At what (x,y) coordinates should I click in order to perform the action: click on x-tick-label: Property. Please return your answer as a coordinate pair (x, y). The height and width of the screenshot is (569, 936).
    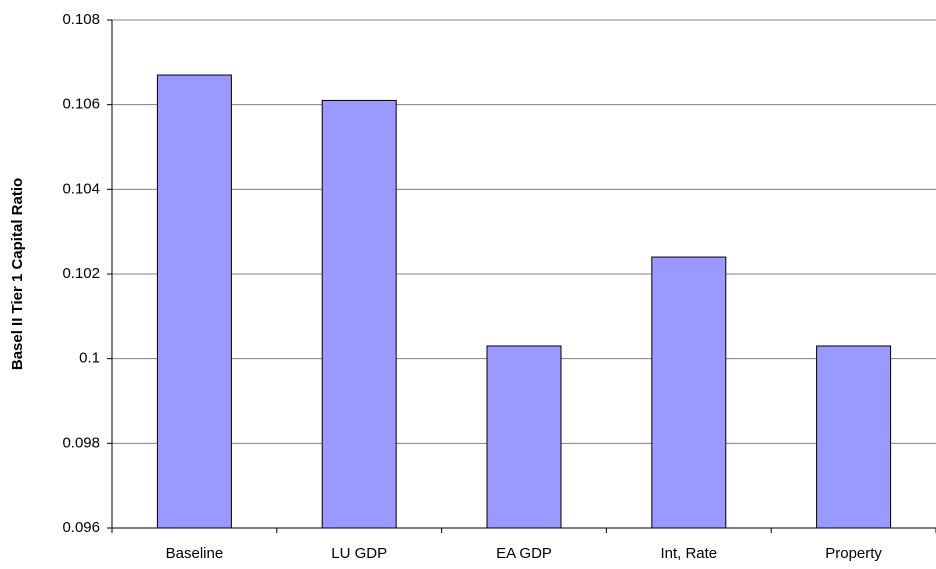
    Looking at the image, I should click on (853, 553).